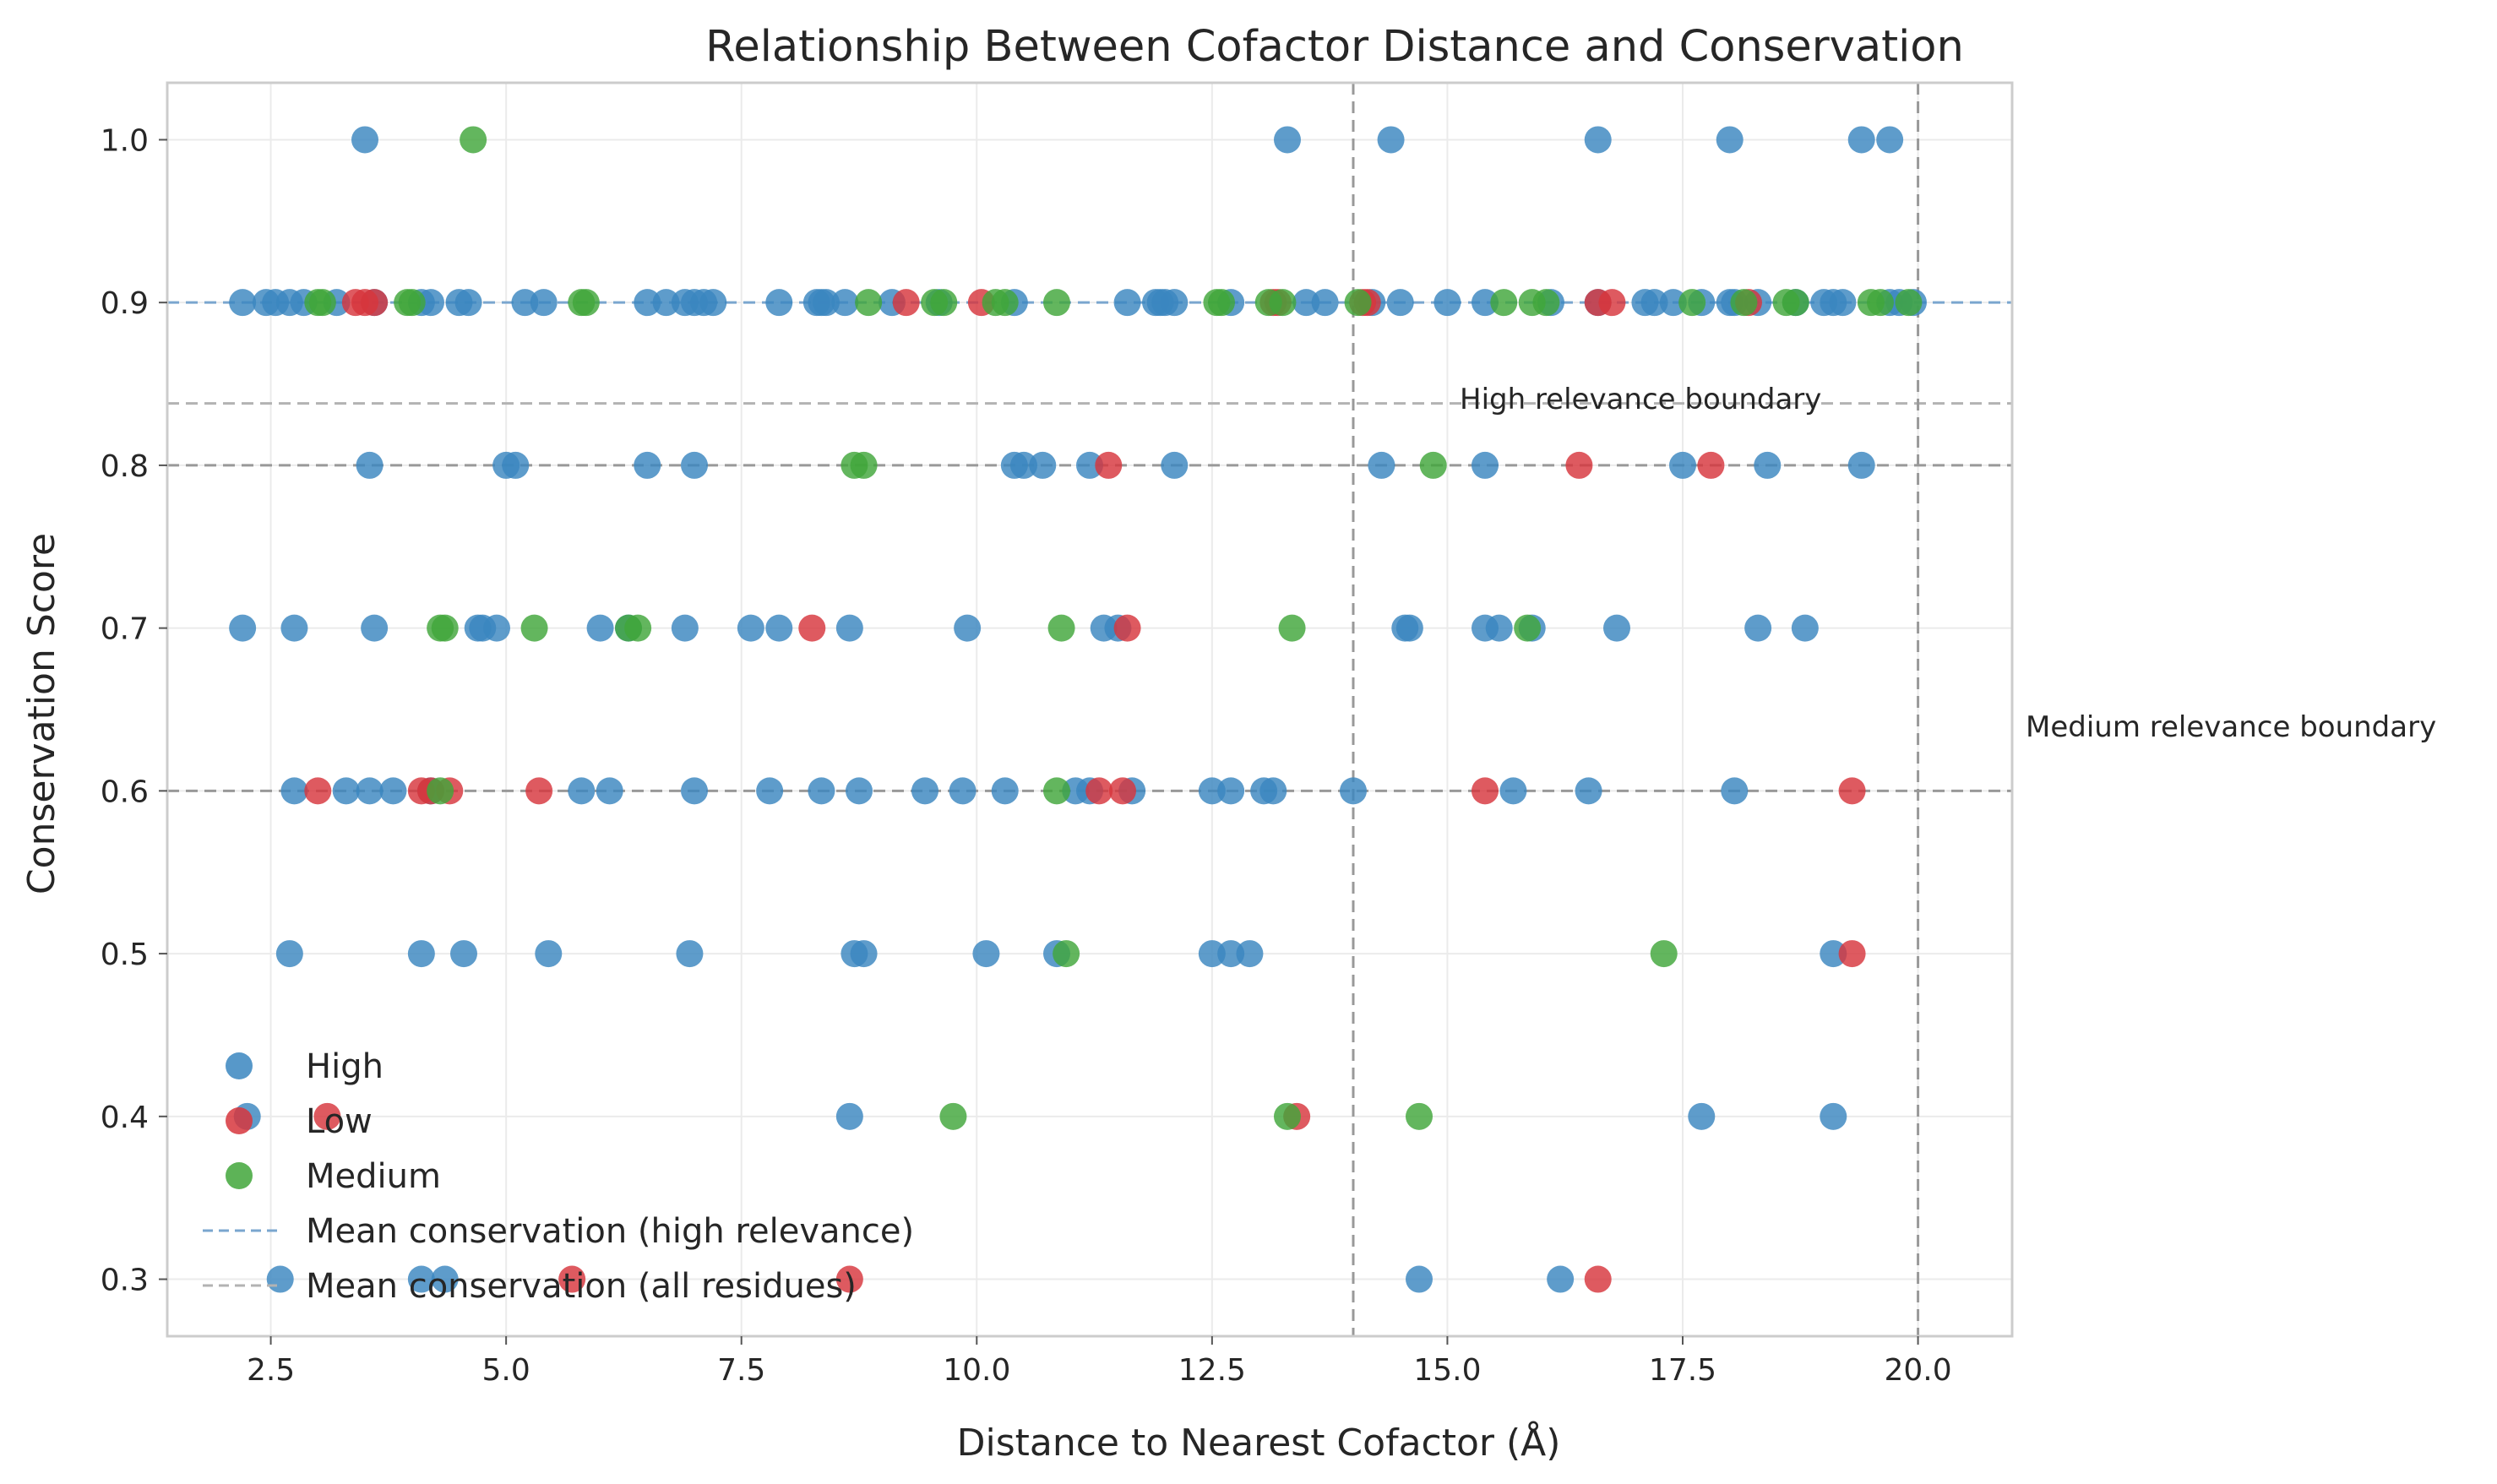 The width and height of the screenshot is (2497, 1484). What do you see at coordinates (976, 1370) in the screenshot?
I see `x-tick-label: 10.0` at bounding box center [976, 1370].